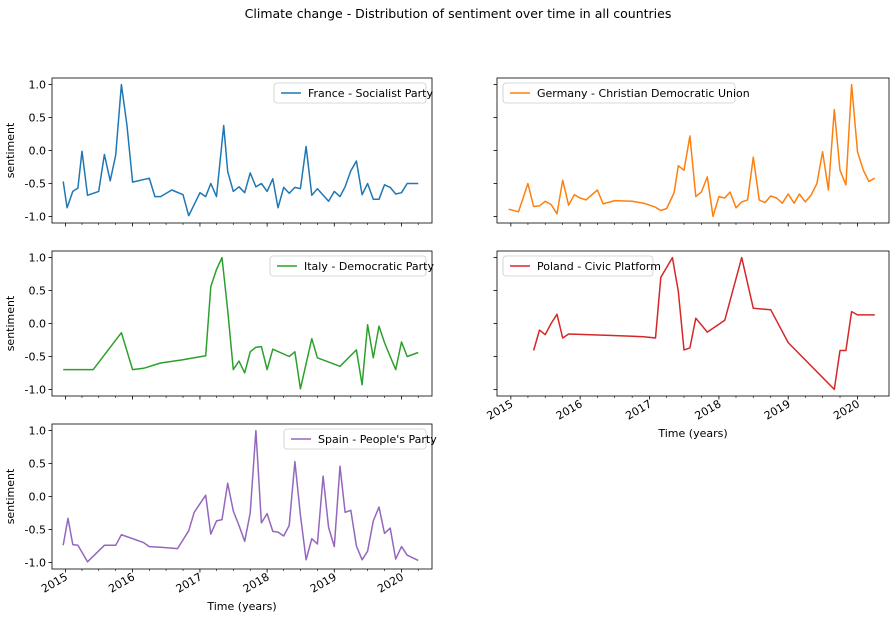 The width and height of the screenshot is (896, 618). I want to click on legend: France - Socialist Party, so click(353, 93).